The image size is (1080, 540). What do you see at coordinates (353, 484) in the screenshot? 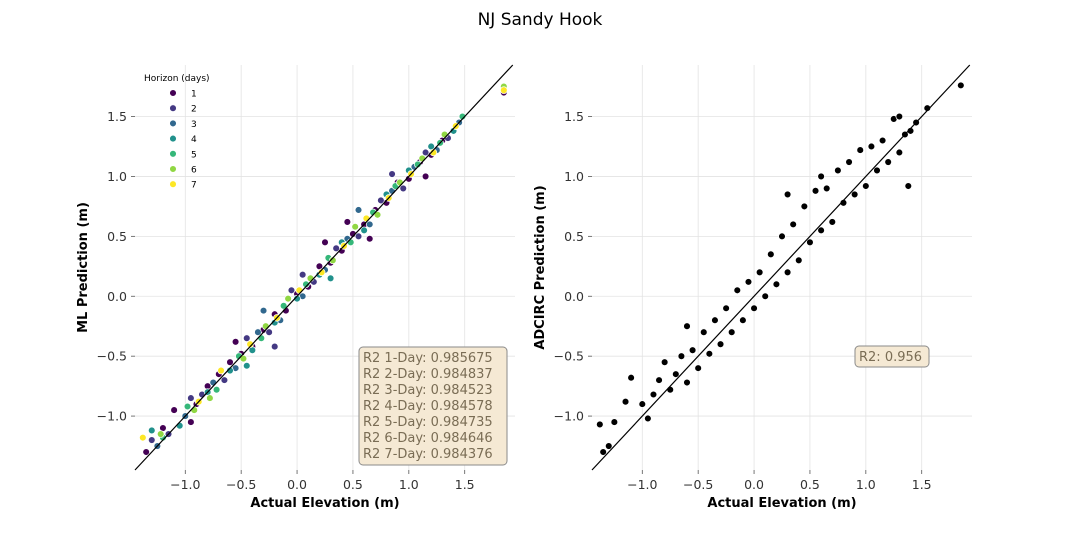
I see `ml-xtick-label: 0.5` at bounding box center [353, 484].